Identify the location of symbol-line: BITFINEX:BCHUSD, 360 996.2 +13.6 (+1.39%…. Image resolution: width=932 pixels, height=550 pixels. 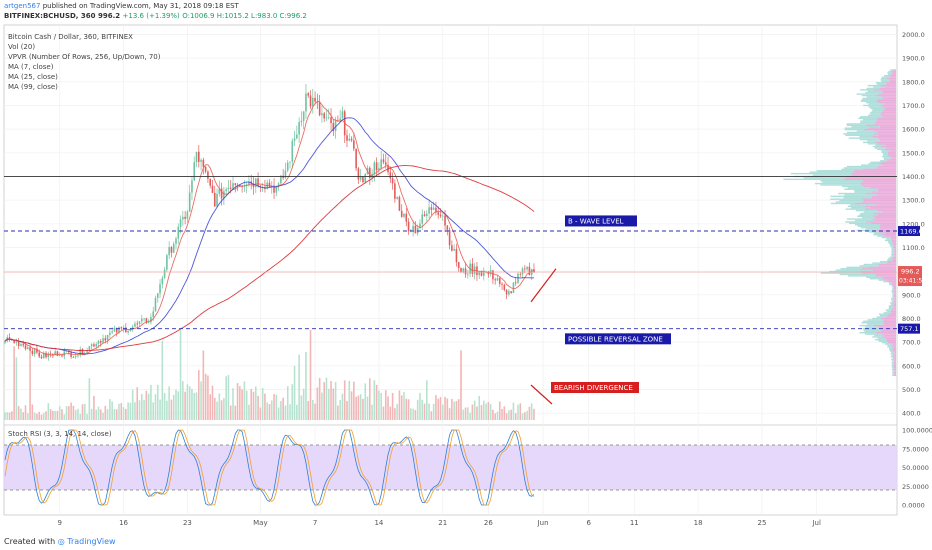
(155, 16).